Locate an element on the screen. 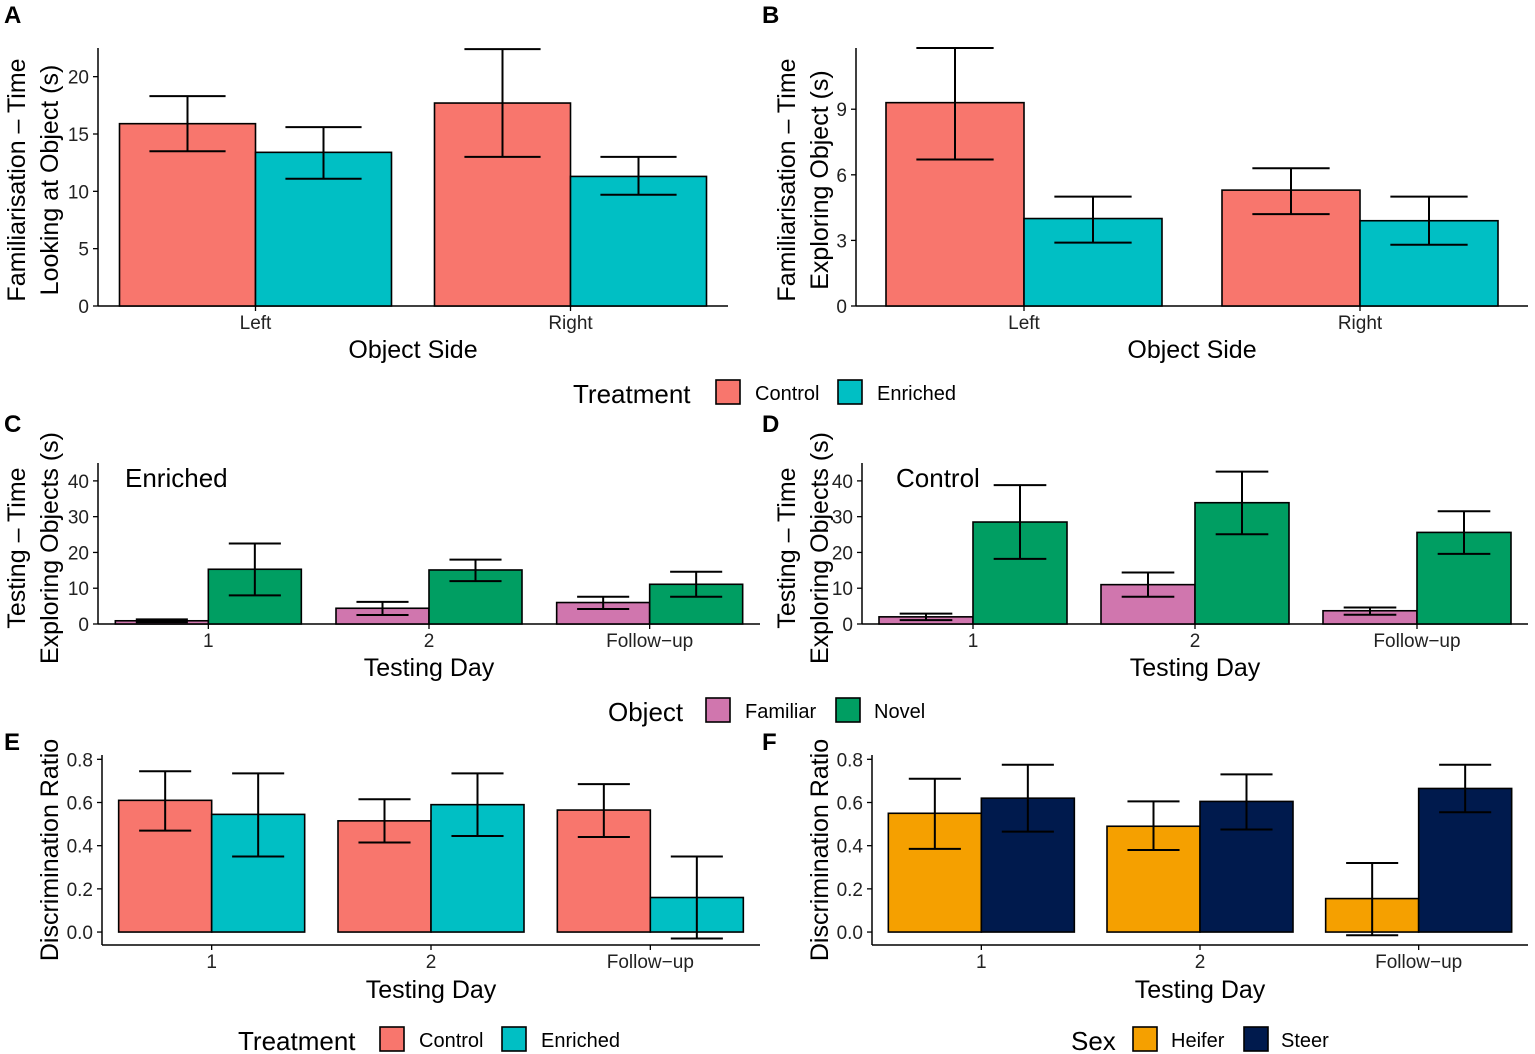 The image size is (1535, 1054). legend-label-steer: Steer is located at coordinates (1305, 1041).